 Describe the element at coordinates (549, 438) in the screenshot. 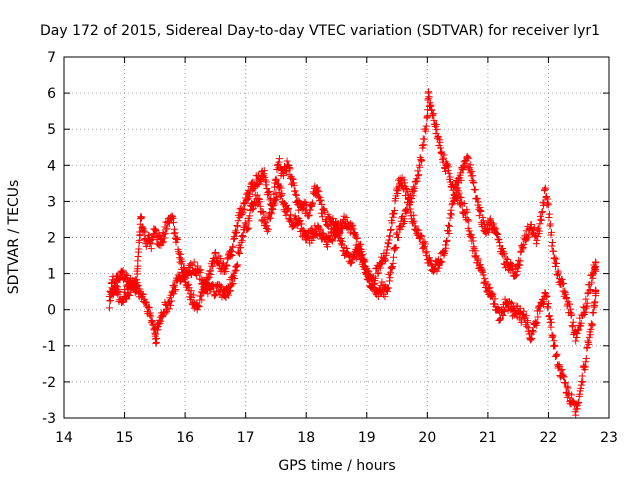

I see `x-tick-label: 22` at that location.